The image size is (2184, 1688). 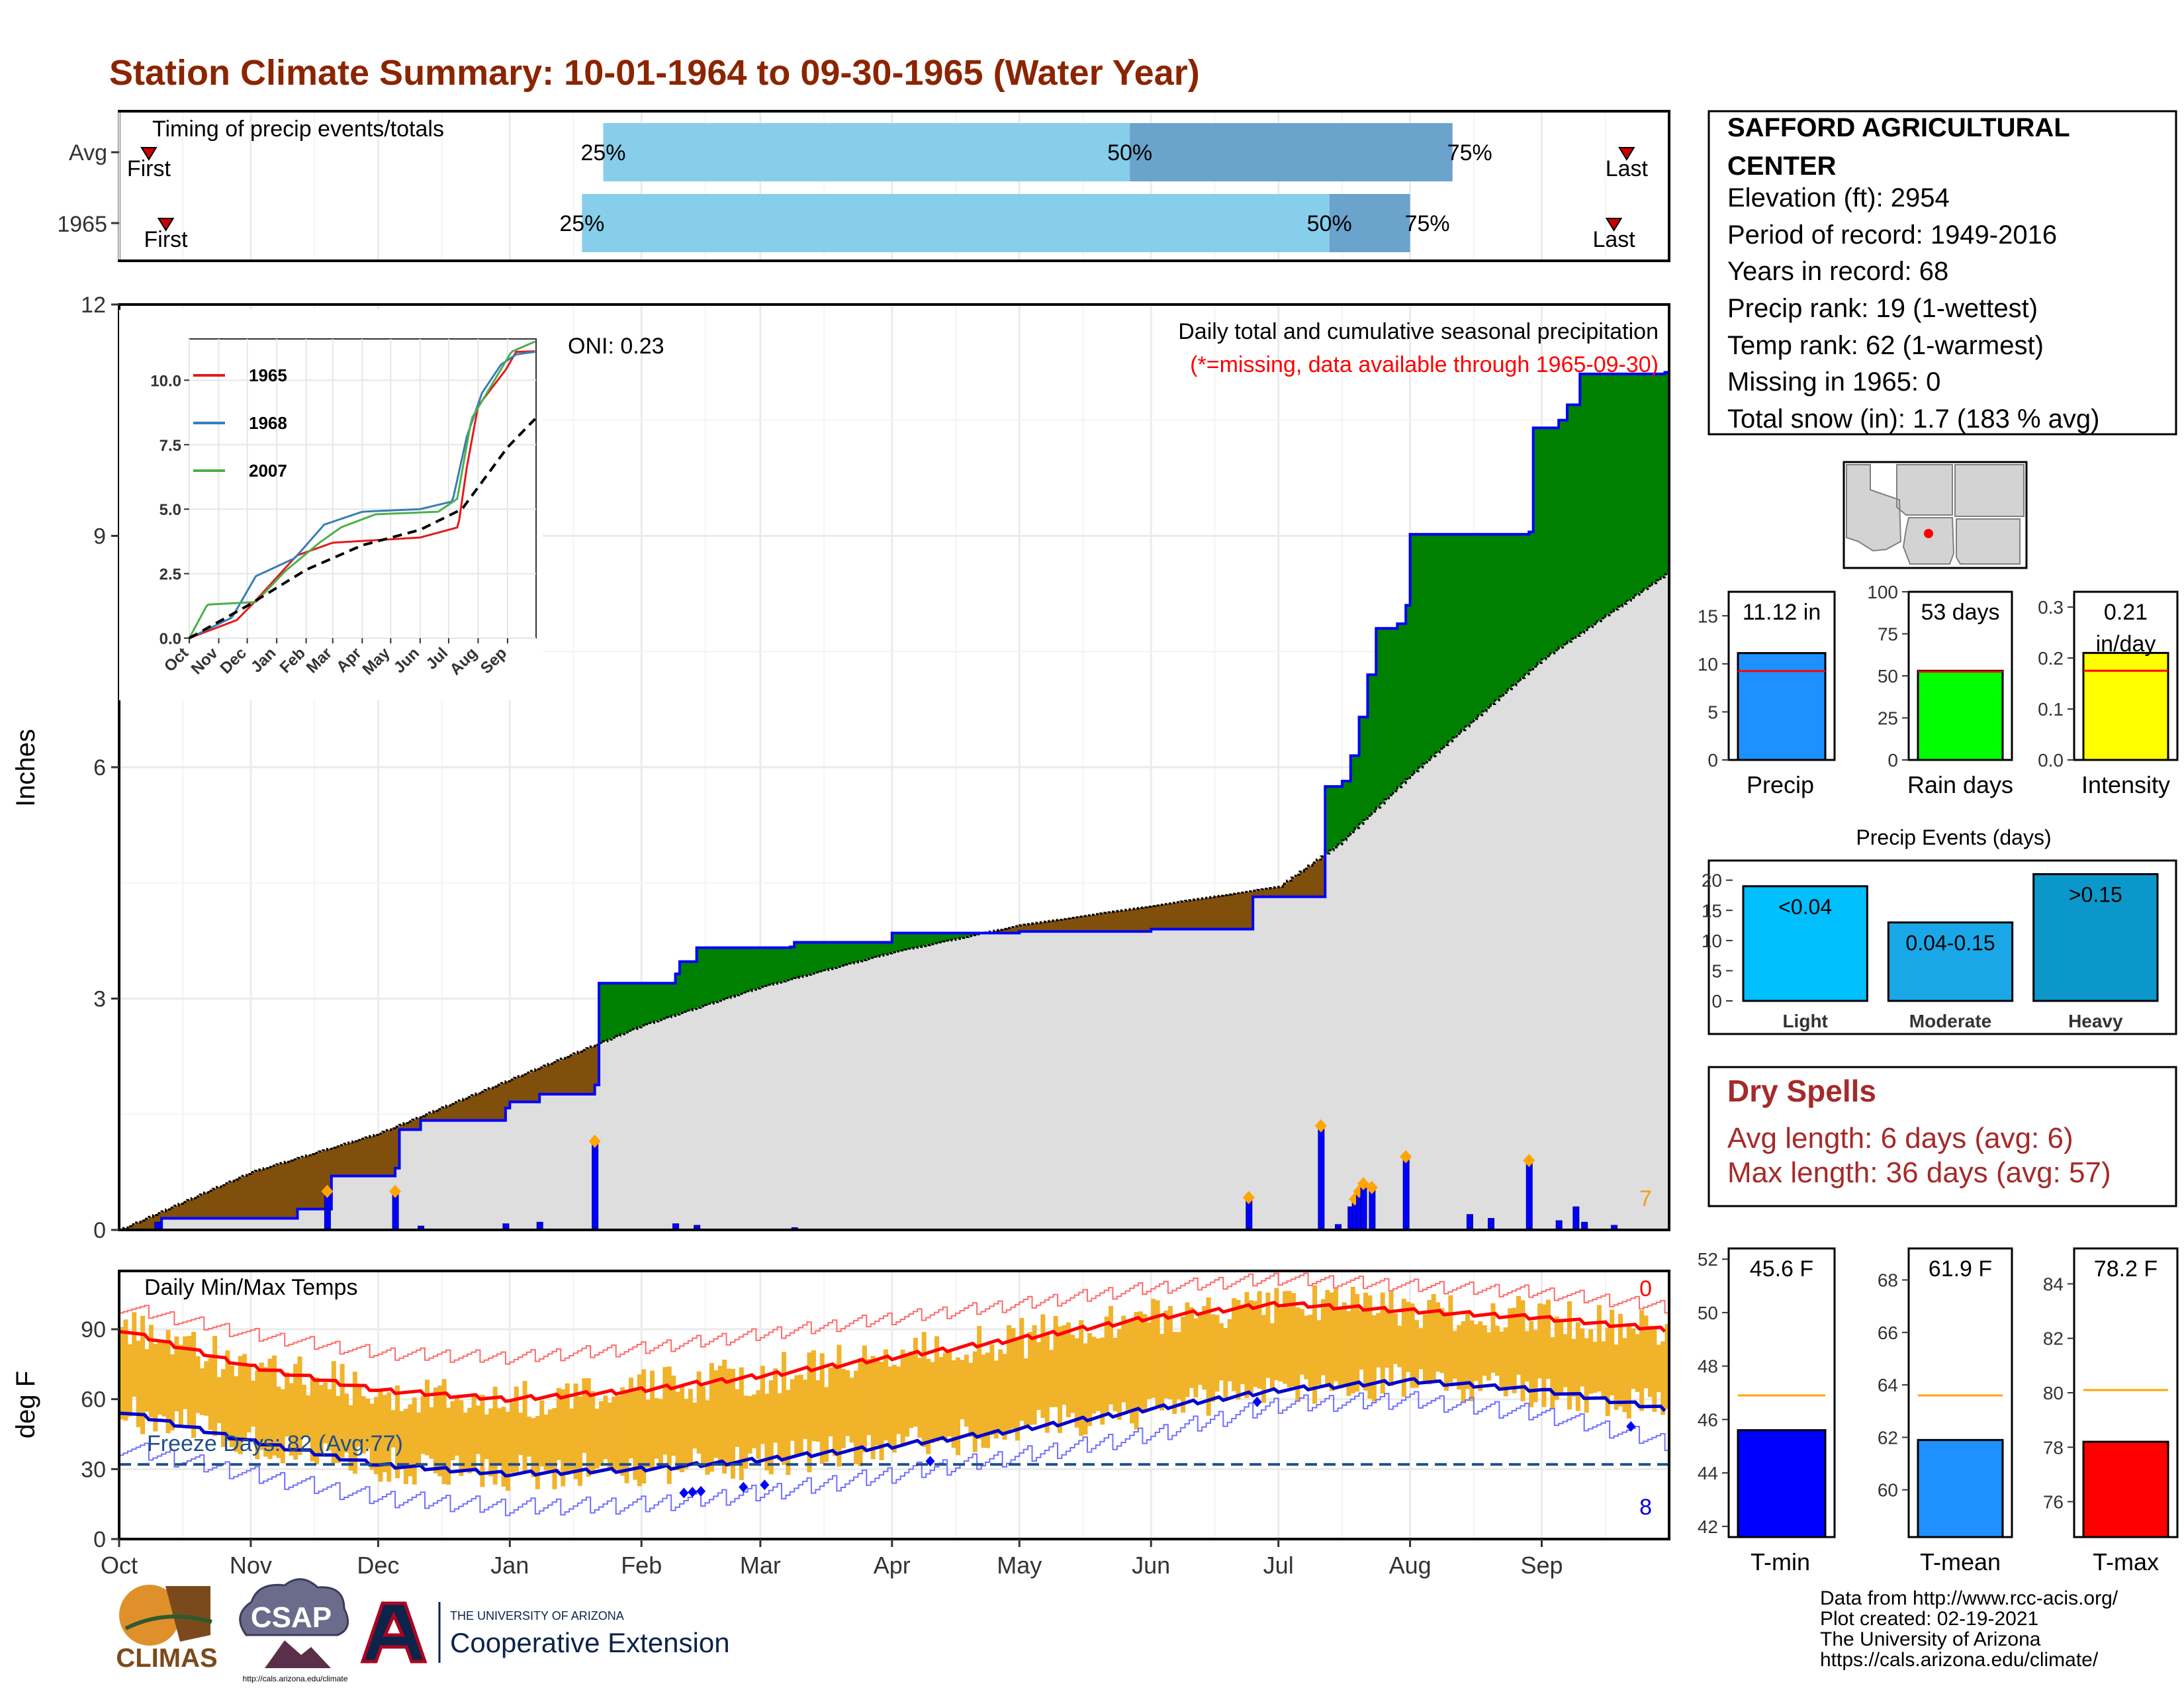 What do you see at coordinates (1805, 943) in the screenshot?
I see `events-bar-light` at bounding box center [1805, 943].